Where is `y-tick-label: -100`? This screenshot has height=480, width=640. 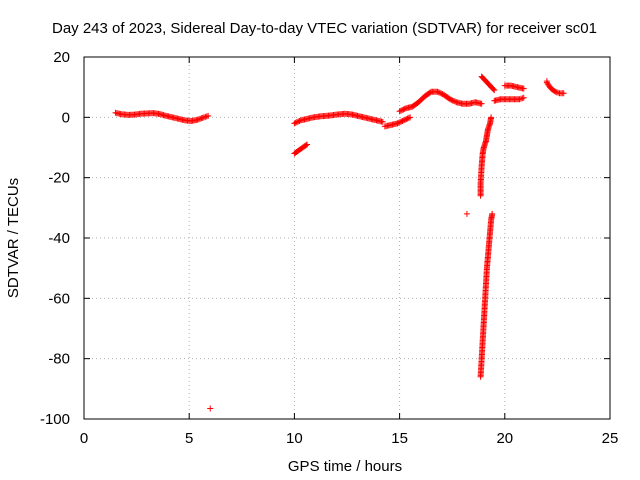
y-tick-label: -100 is located at coordinates (55, 419).